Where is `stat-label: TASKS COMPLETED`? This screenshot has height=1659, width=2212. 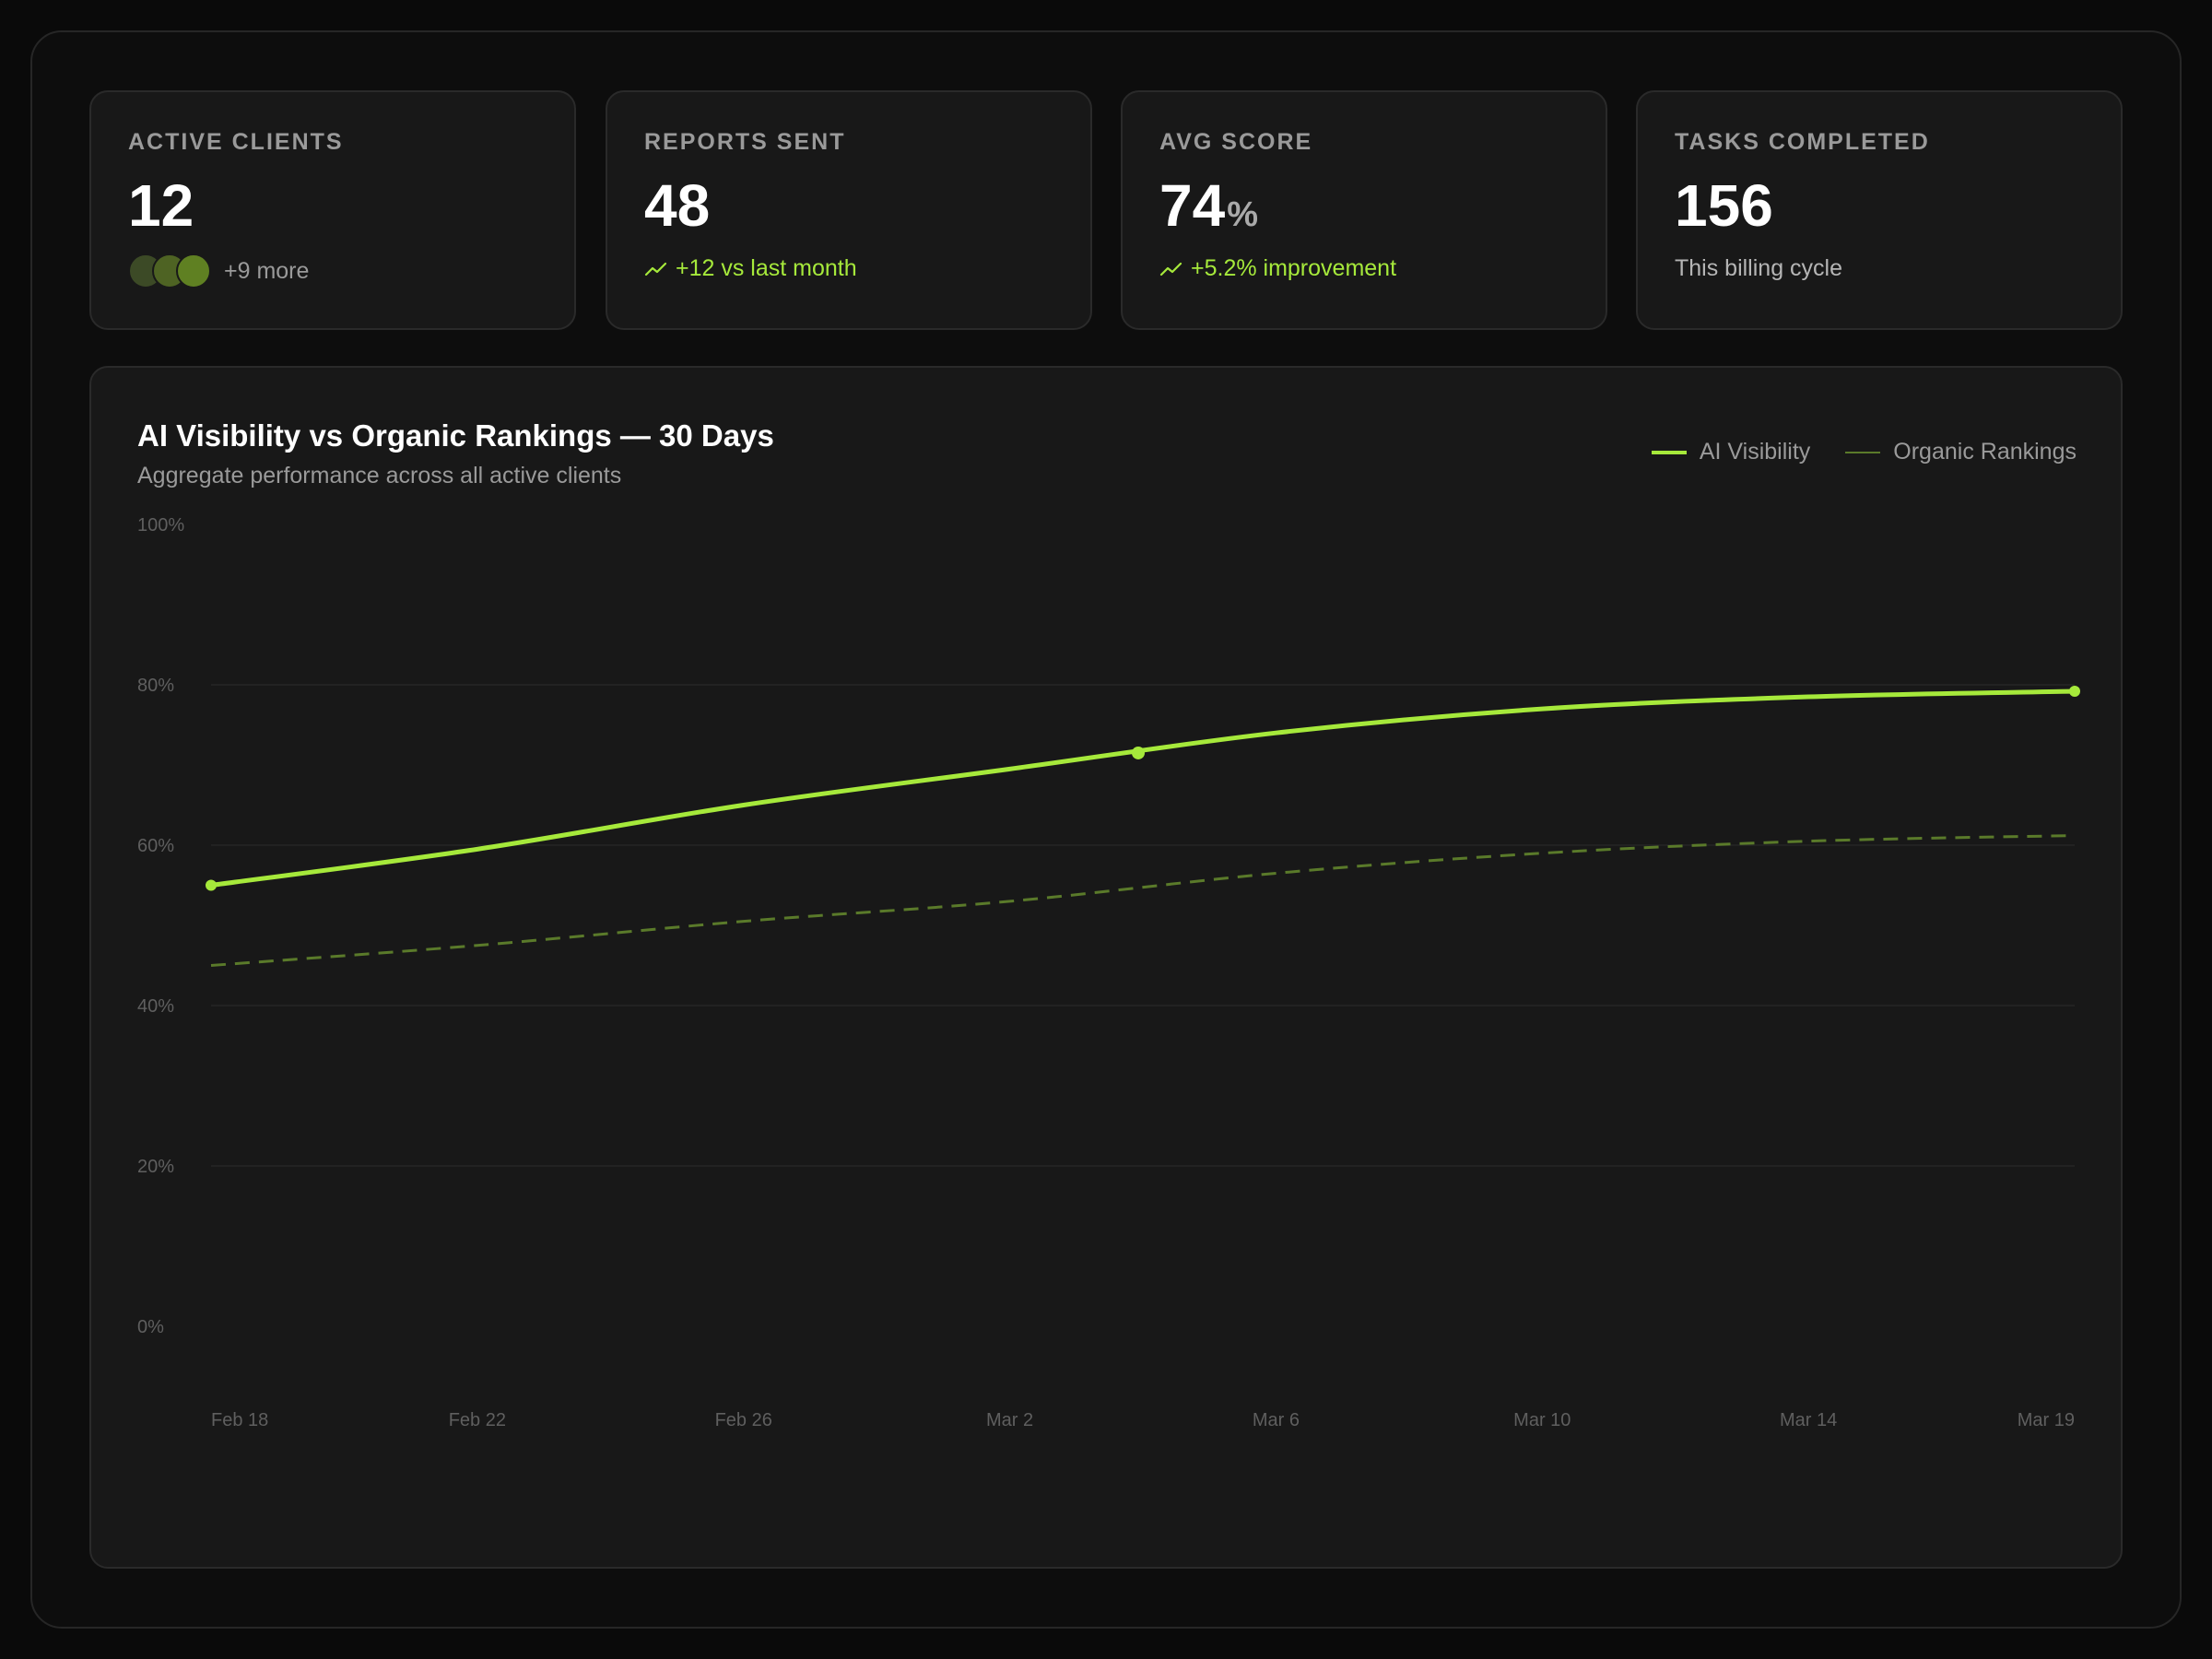 stat-label: TASKS COMPLETED is located at coordinates (1802, 142).